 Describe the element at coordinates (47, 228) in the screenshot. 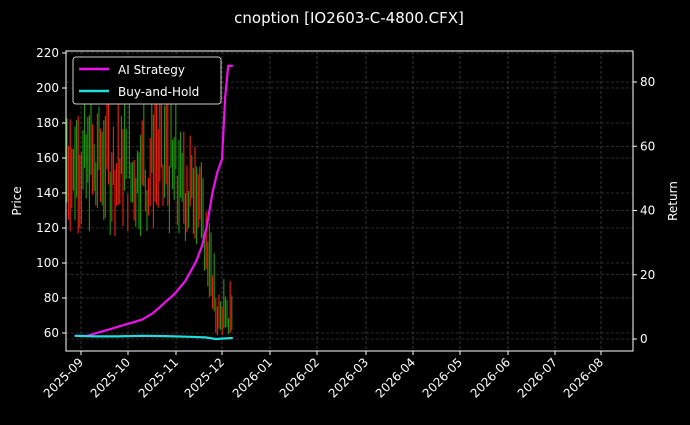

I see `left-y-tick-label: 120` at that location.